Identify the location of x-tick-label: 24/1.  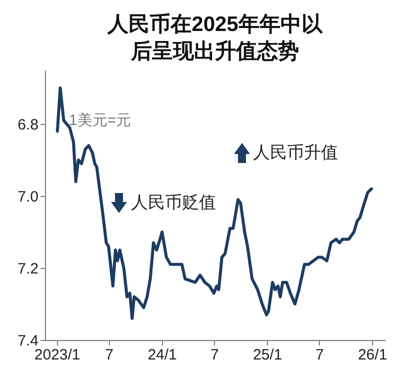
(162, 355).